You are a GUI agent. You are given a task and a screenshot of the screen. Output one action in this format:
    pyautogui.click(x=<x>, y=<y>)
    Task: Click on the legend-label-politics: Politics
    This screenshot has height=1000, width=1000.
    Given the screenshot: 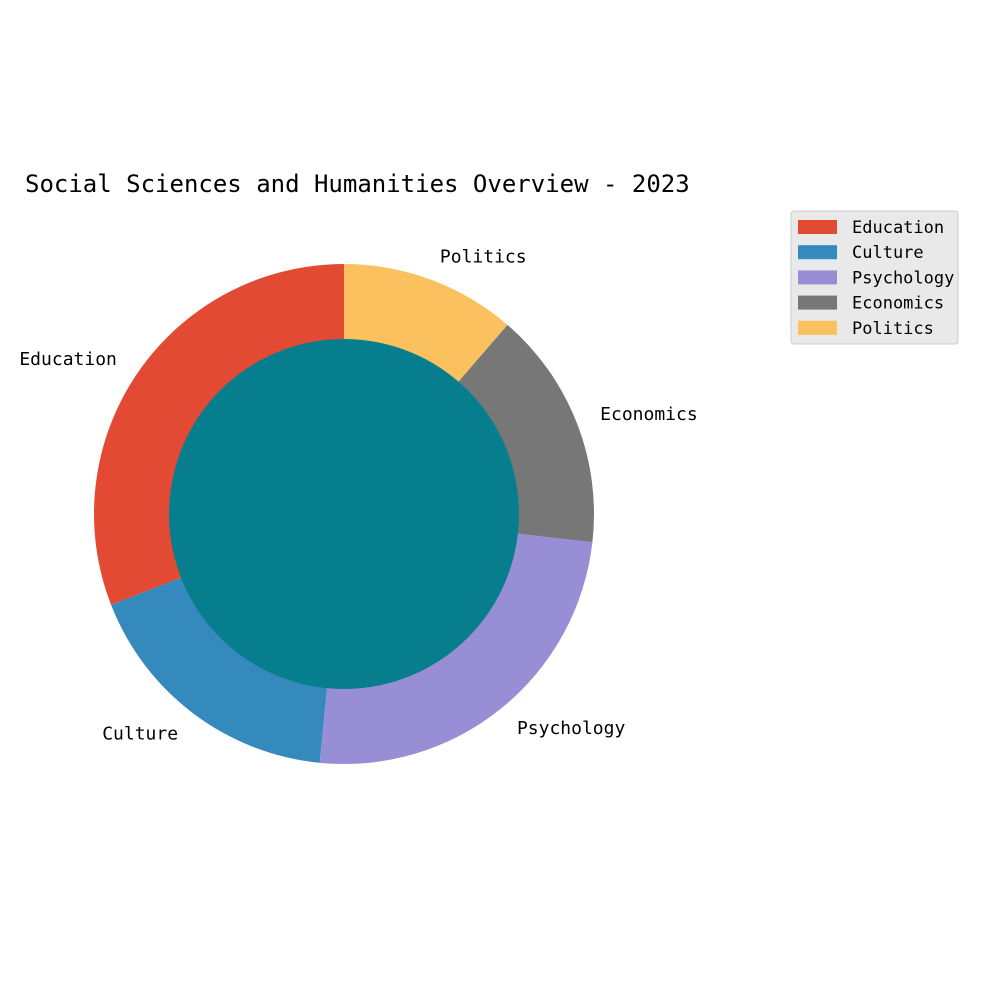 What is the action you would take?
    pyautogui.click(x=893, y=329)
    